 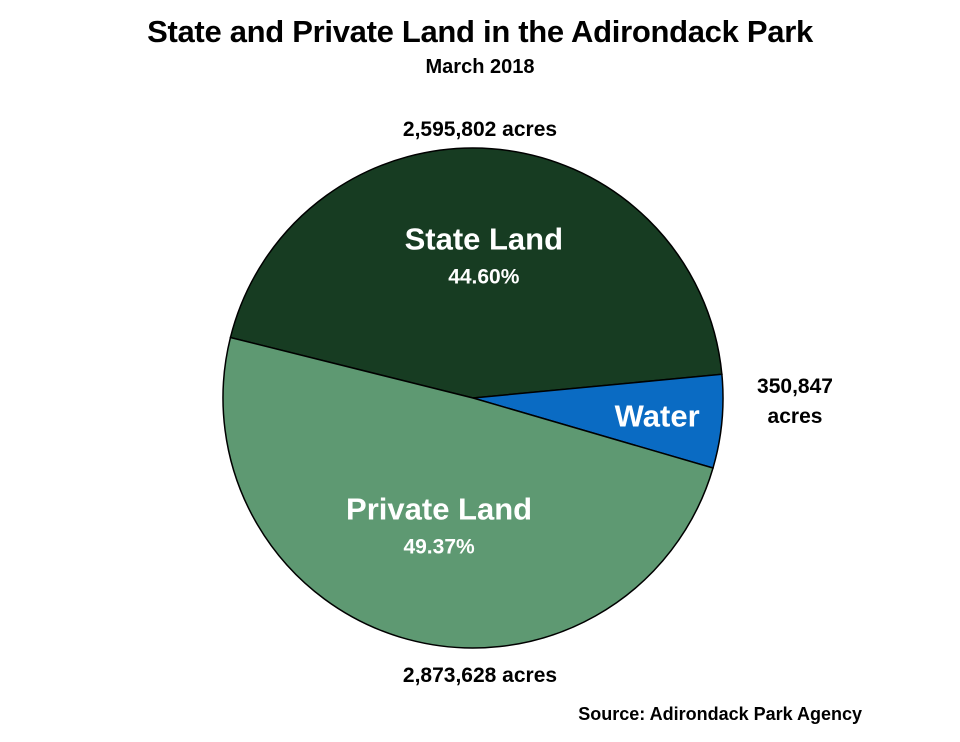 I want to click on source-note: Source: Adirondack Park Agency, so click(x=720, y=714).